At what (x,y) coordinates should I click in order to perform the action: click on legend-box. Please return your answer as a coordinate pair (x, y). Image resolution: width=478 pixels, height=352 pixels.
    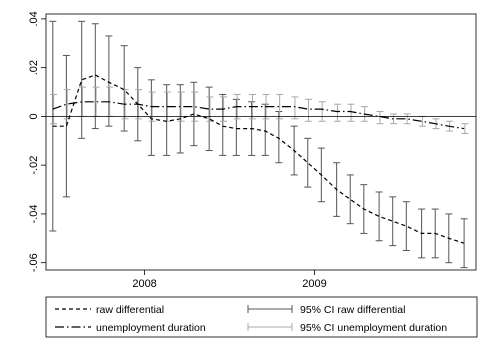
    Looking at the image, I should click on (261, 317).